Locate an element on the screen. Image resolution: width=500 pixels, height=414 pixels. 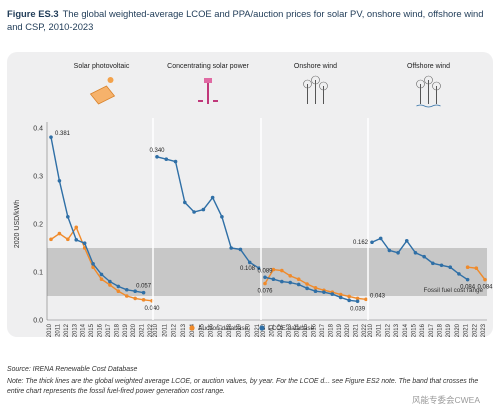
fossil-fuel-band is located at coordinates (267, 272).